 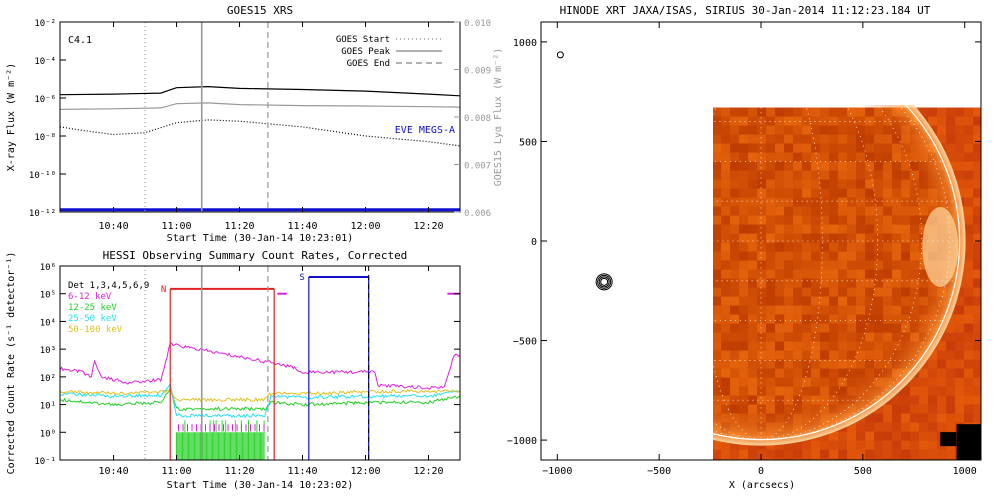 I want to click on goes-xlabel: Start Time (30-Jan-14 10:23:01), so click(x=260, y=238).